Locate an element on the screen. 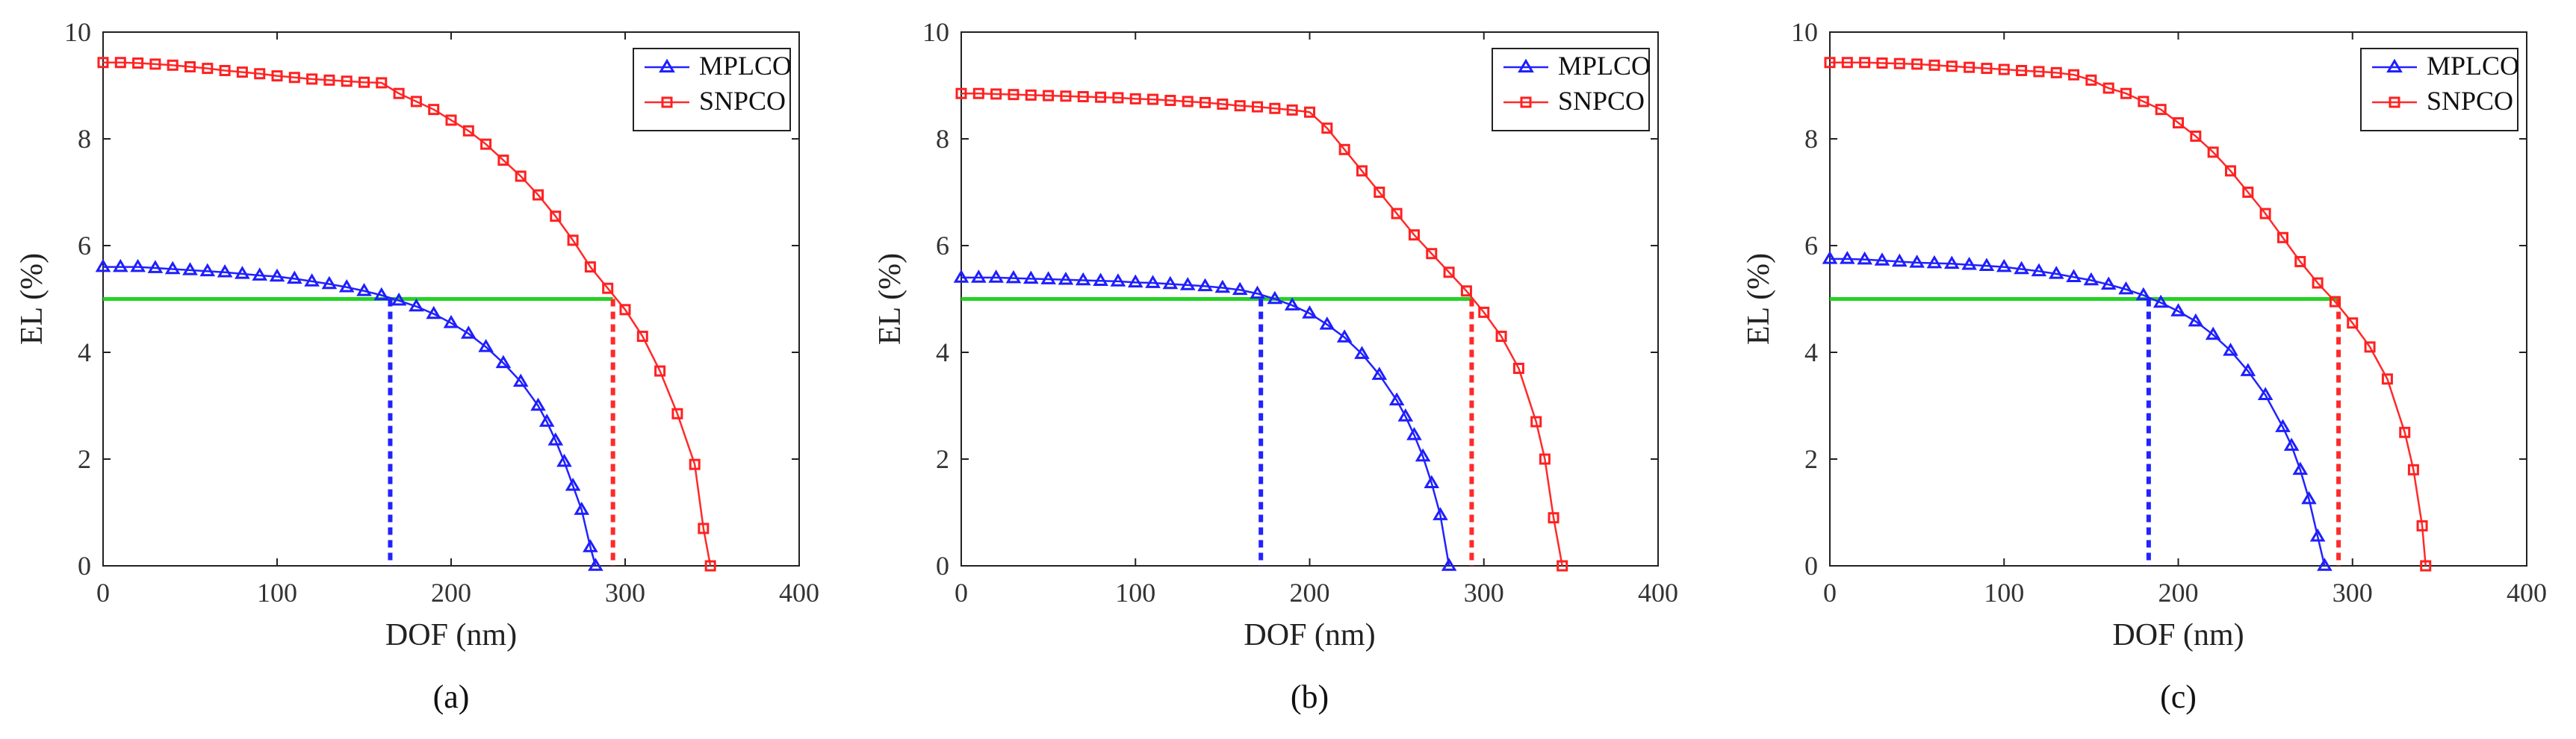 Image resolution: width=2576 pixels, height=739 pixels. x-tick-label: 100 is located at coordinates (1135, 593).